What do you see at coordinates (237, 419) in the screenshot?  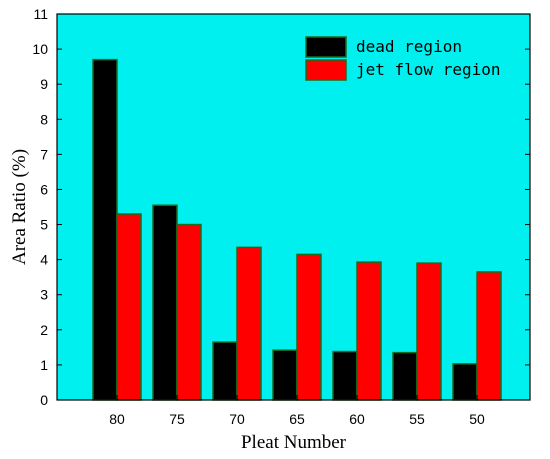 I see `x-tick-label: 70` at bounding box center [237, 419].